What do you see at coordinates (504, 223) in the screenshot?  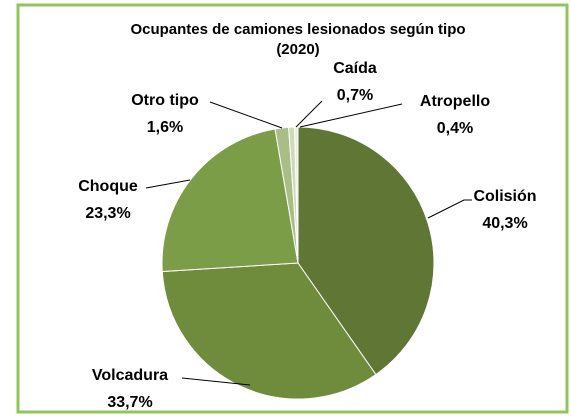 I see `value-label: 40,3%` at bounding box center [504, 223].